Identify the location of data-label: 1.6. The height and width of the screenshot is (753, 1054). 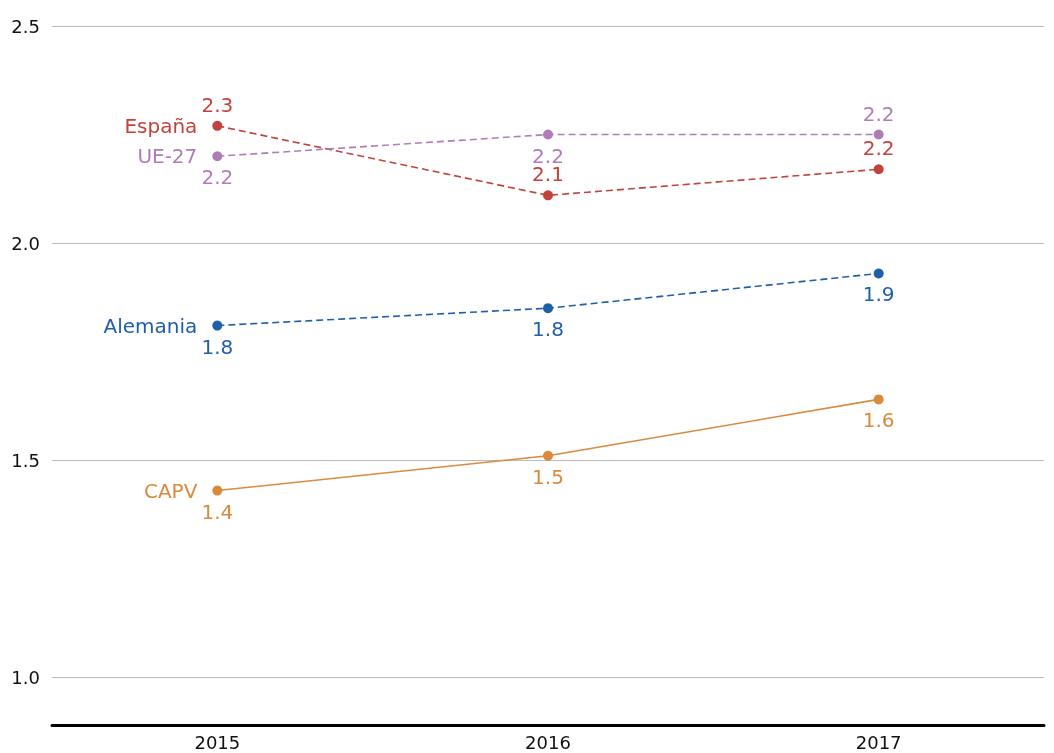
(878, 420).